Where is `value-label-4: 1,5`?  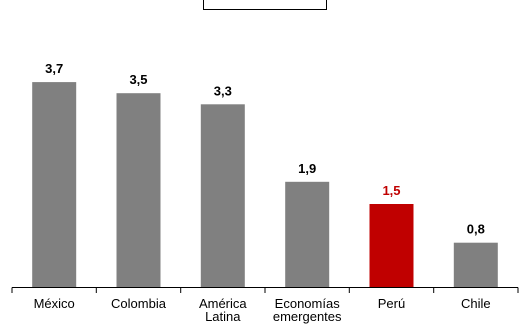
value-label-4: 1,5 is located at coordinates (391, 190).